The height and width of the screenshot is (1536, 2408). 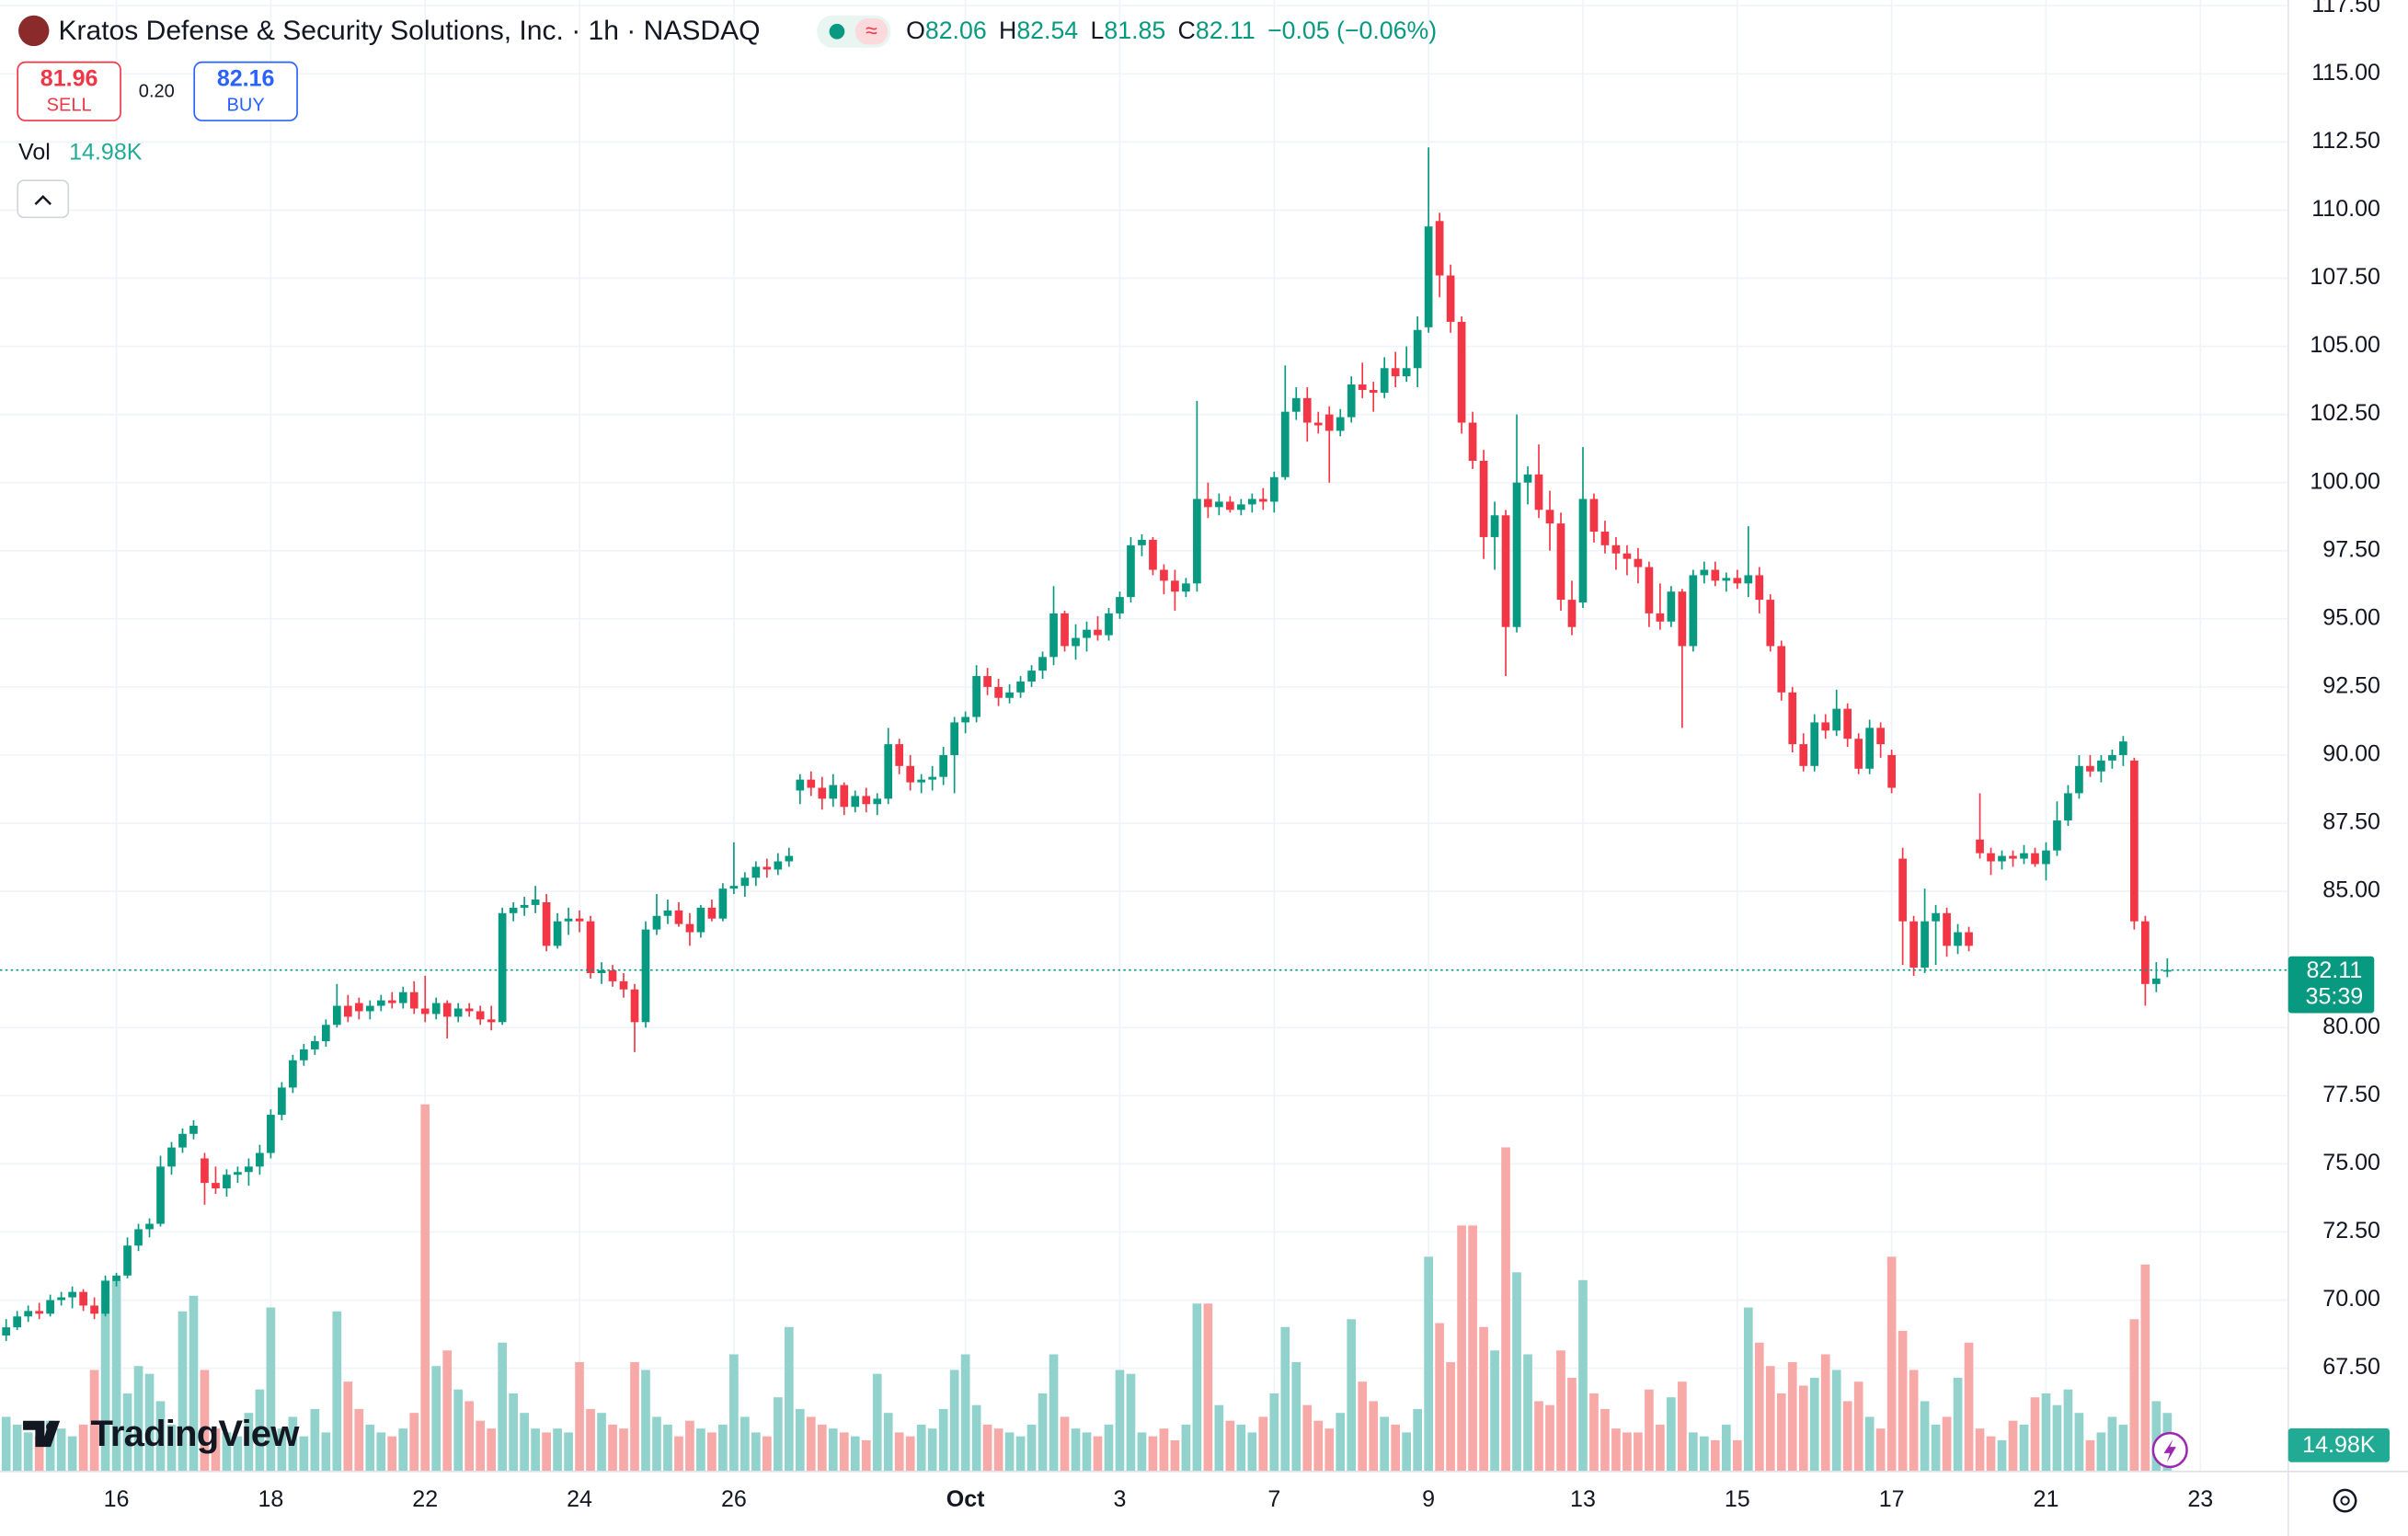 What do you see at coordinates (1226, 30) in the screenshot?
I see `ohlc-value: 82.11` at bounding box center [1226, 30].